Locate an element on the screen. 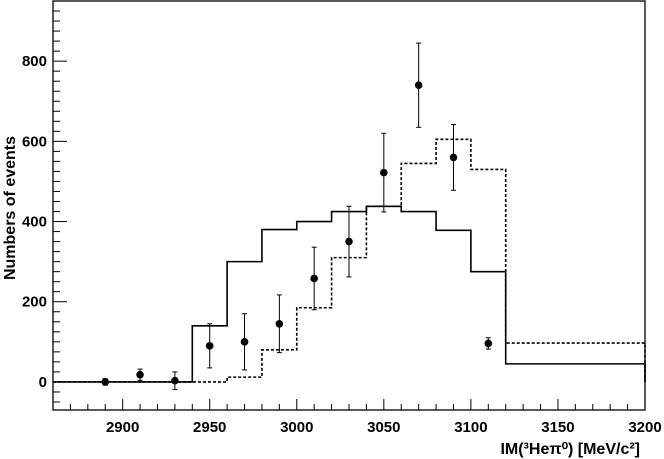 The width and height of the screenshot is (664, 459). x-tick-label: 3200 is located at coordinates (644, 427).